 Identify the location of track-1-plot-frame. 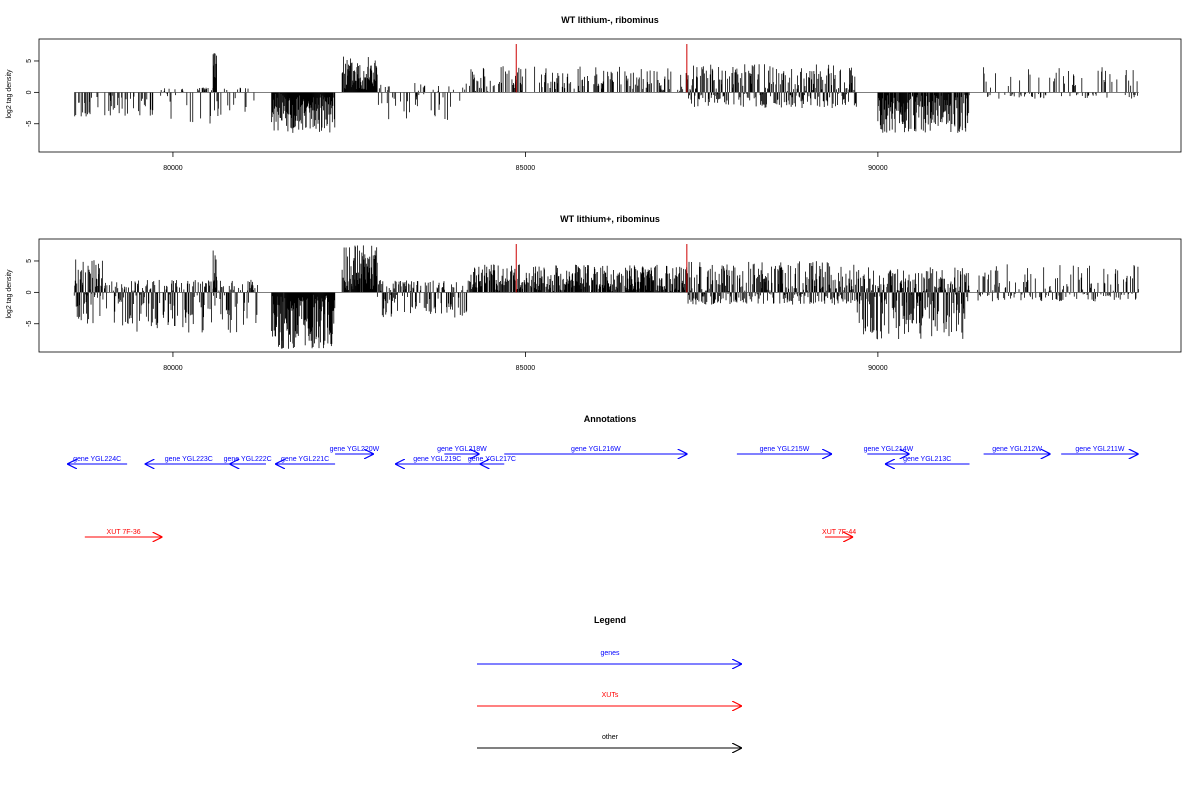
(610, 95).